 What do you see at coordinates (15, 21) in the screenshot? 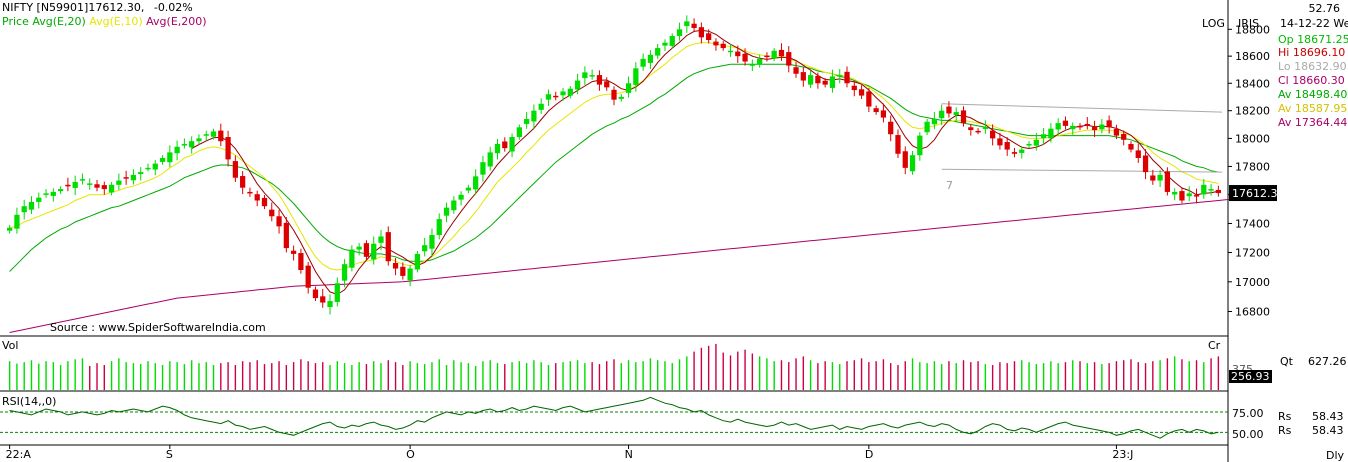
I see `legend-price: Price` at bounding box center [15, 21].